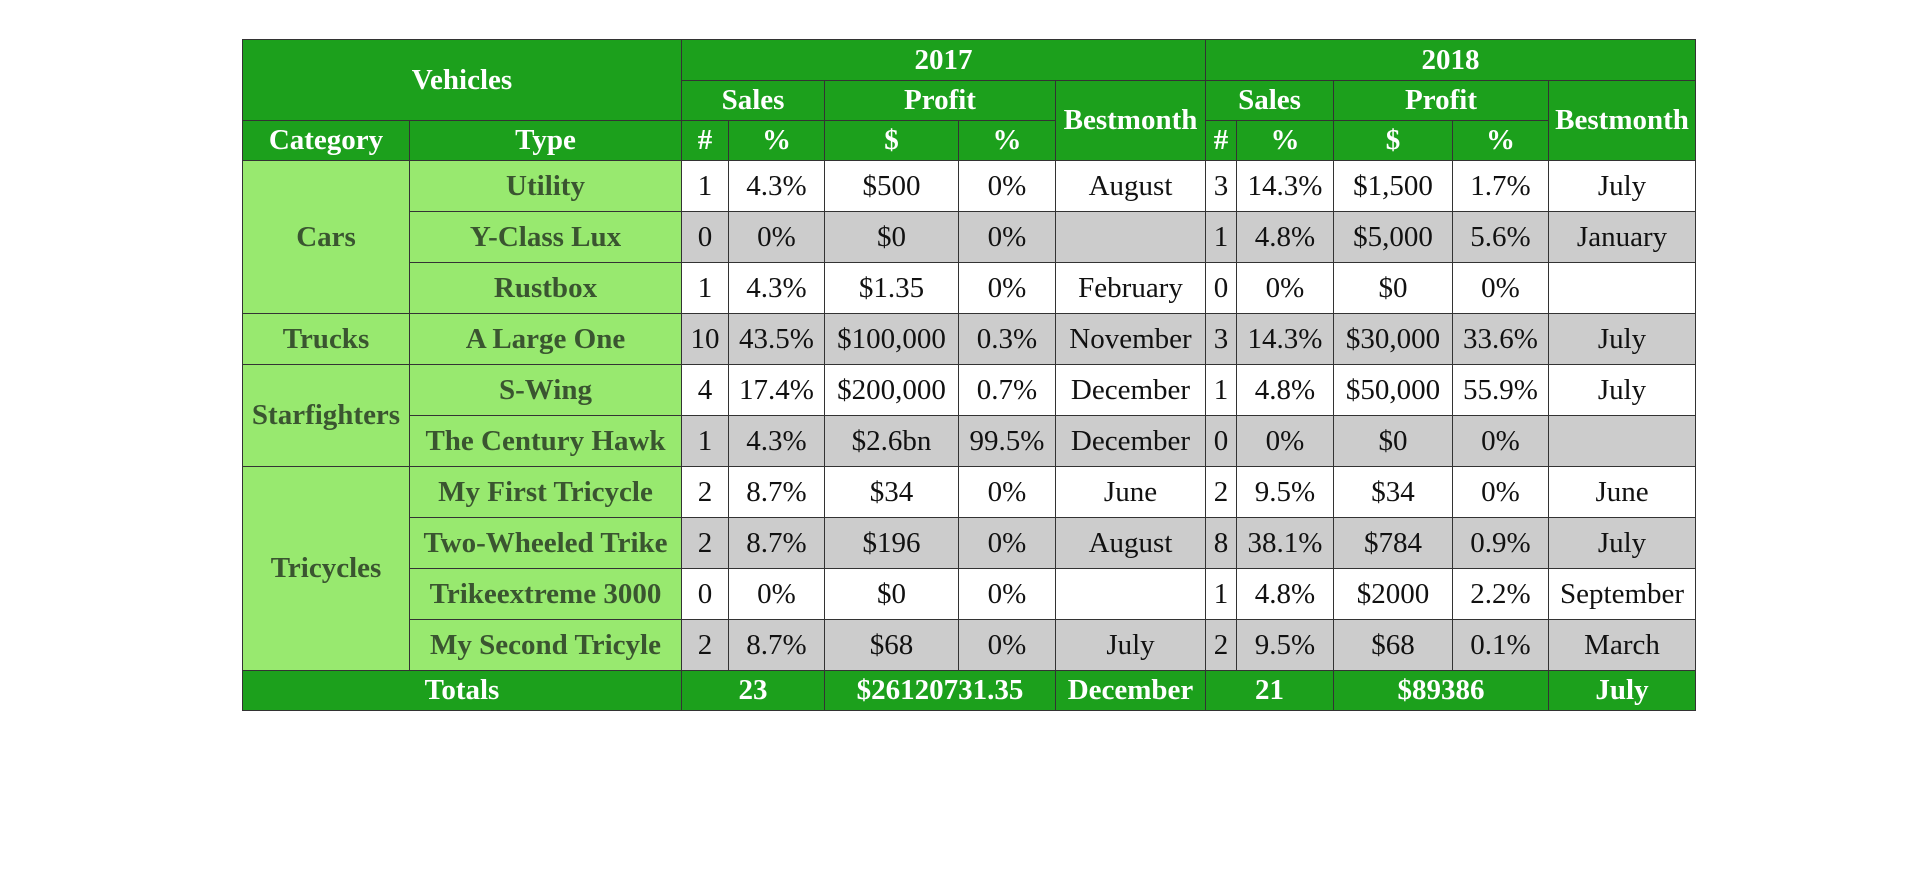  What do you see at coordinates (1441, 690) in the screenshot?
I see `totals-profit-2018: $89386` at bounding box center [1441, 690].